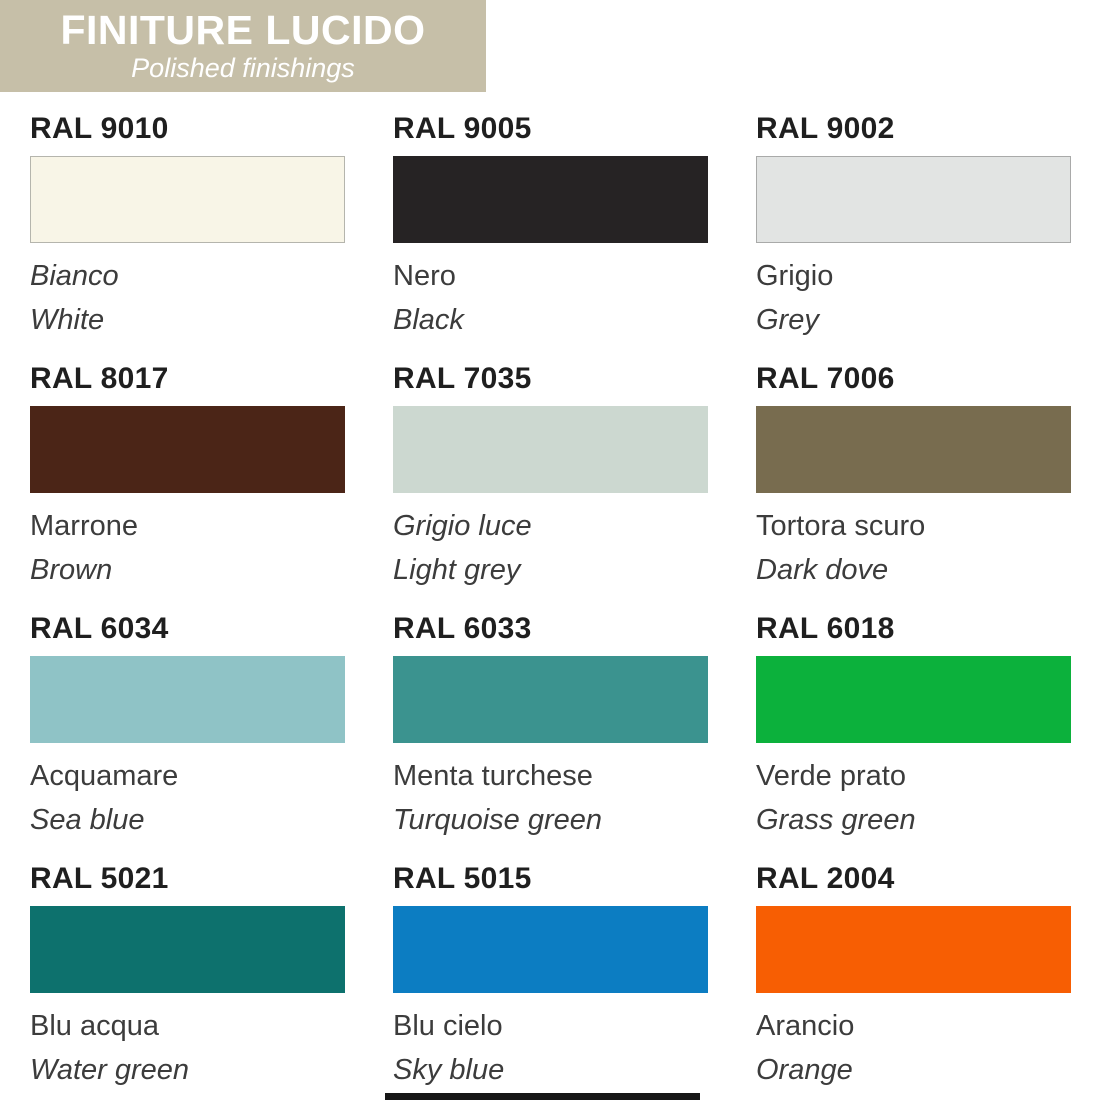 This screenshot has height=1100, width=1100. I want to click on color-name-italian: Bianco, so click(74, 276).